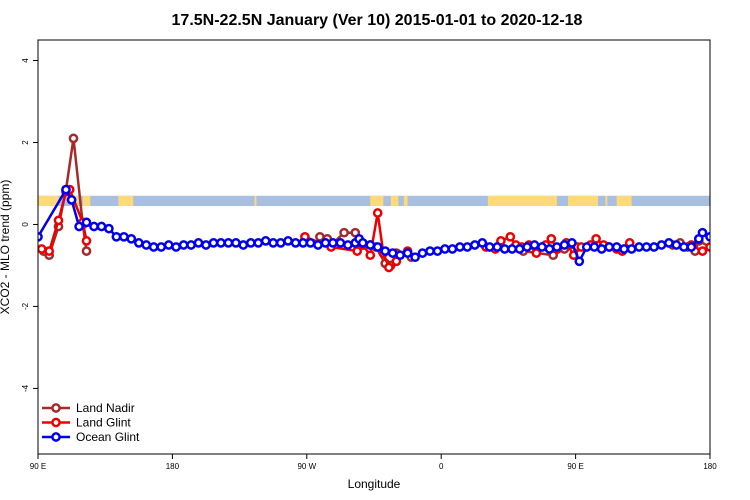 The height and width of the screenshot is (500, 750). I want to click on x-tick-label: 90 E, so click(575, 466).